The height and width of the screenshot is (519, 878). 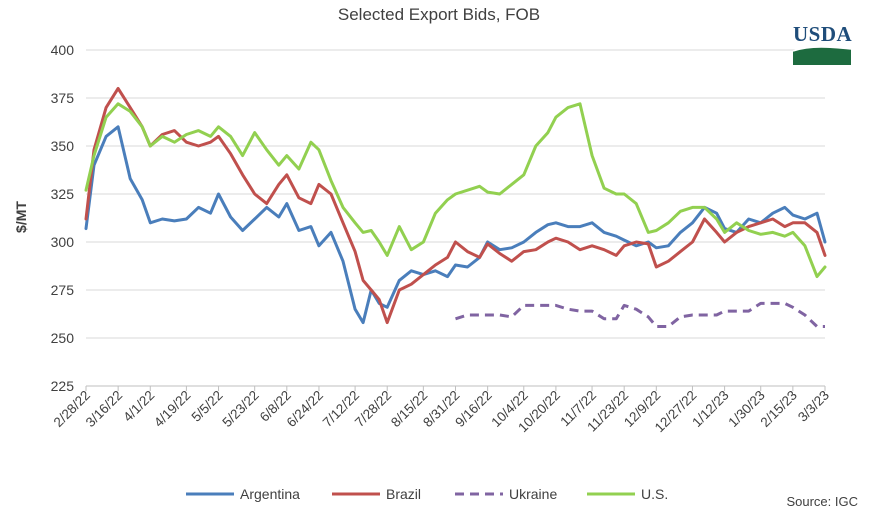 What do you see at coordinates (63, 338) in the screenshot?
I see `y-tick-label: 250` at bounding box center [63, 338].